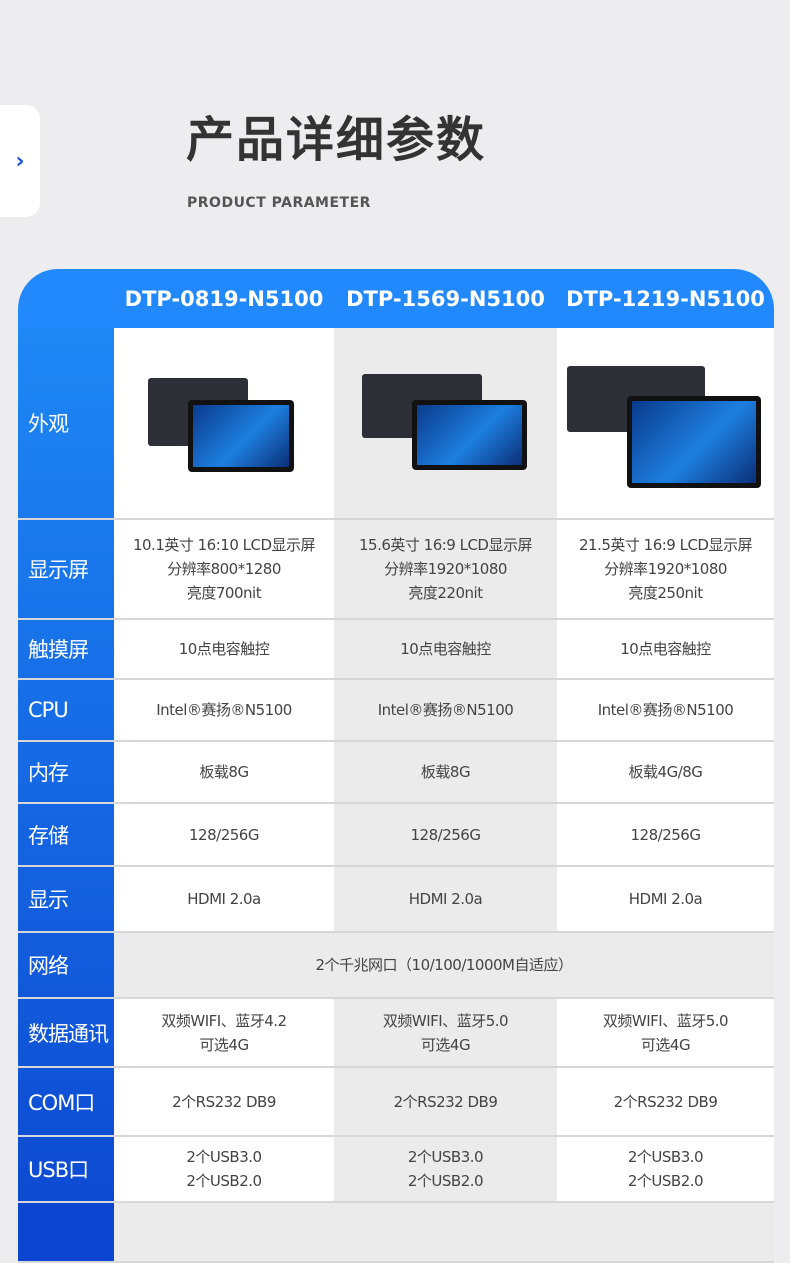 This screenshot has width=790, height=1263. What do you see at coordinates (665, 772) in the screenshot?
I see `spec-cell: 板载4G/8G` at bounding box center [665, 772].